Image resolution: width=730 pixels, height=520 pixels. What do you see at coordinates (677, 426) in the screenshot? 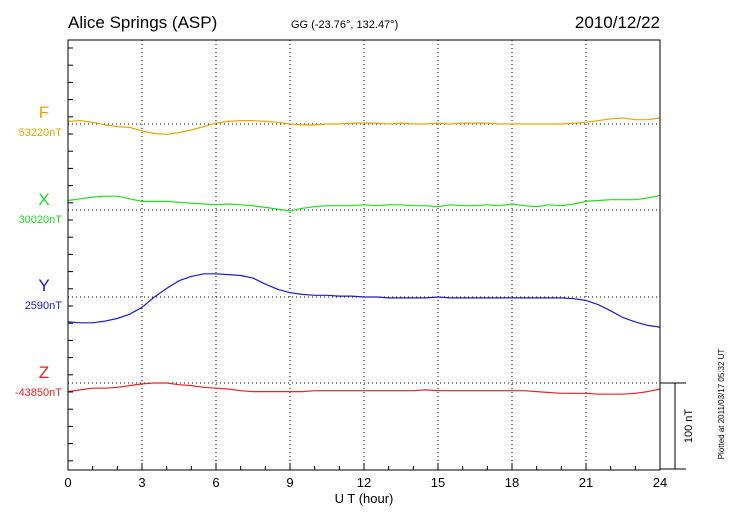
I see `scale-bar: 100 nT` at bounding box center [677, 426].